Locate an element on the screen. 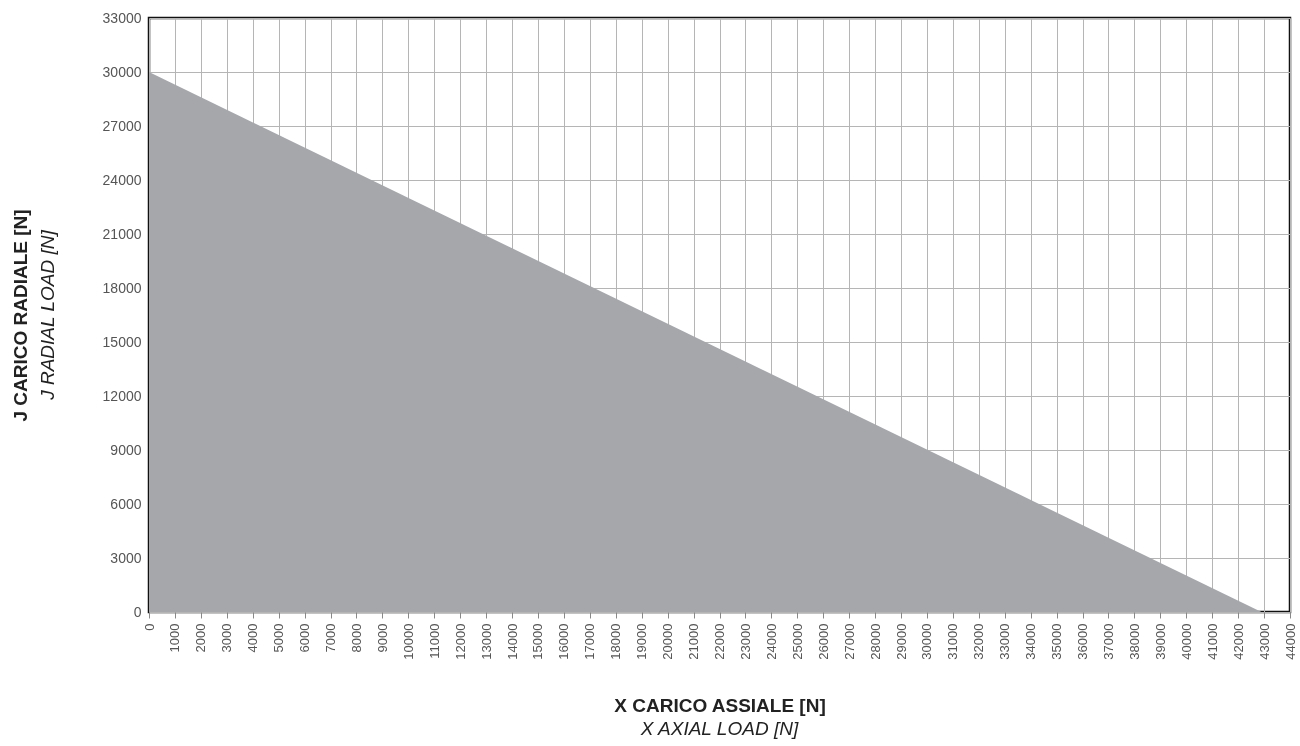 This screenshot has width=1300, height=746. y-tick-label: 15000 is located at coordinates (122, 341).